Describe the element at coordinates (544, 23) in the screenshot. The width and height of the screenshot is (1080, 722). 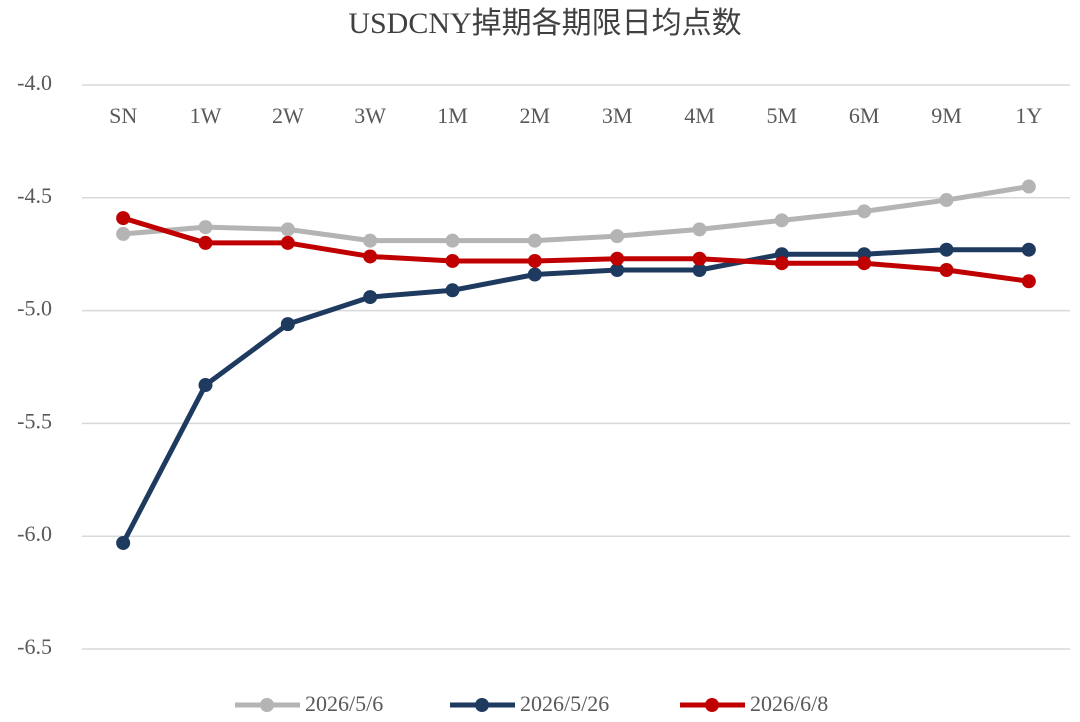
I see `chart-title: USDCNY掉期各期限日均点数` at that location.